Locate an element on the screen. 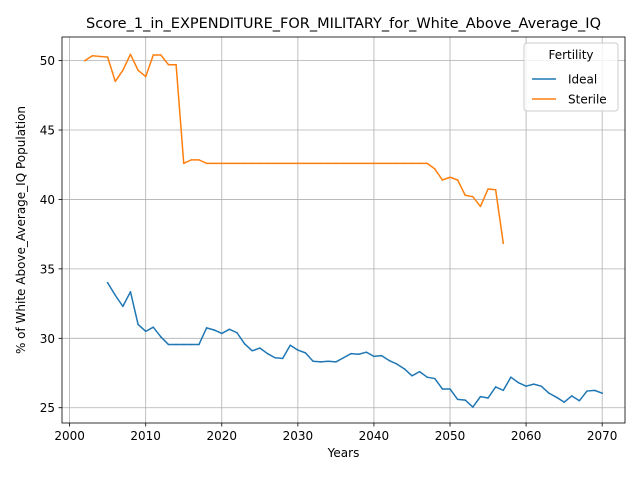 The height and width of the screenshot is (480, 640). legend-items: Ideal Sterile is located at coordinates (569, 90).